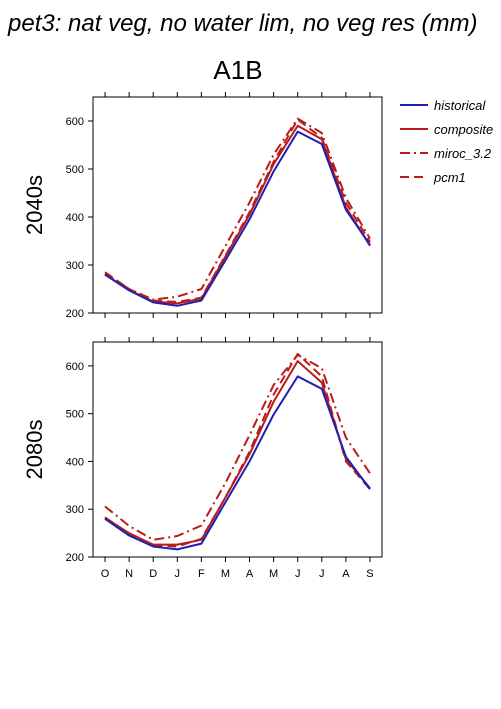 Image resolution: width=501 pixels, height=709 pixels. Describe the element at coordinates (369, 574) in the screenshot. I see `x-tick-label: S` at that location.